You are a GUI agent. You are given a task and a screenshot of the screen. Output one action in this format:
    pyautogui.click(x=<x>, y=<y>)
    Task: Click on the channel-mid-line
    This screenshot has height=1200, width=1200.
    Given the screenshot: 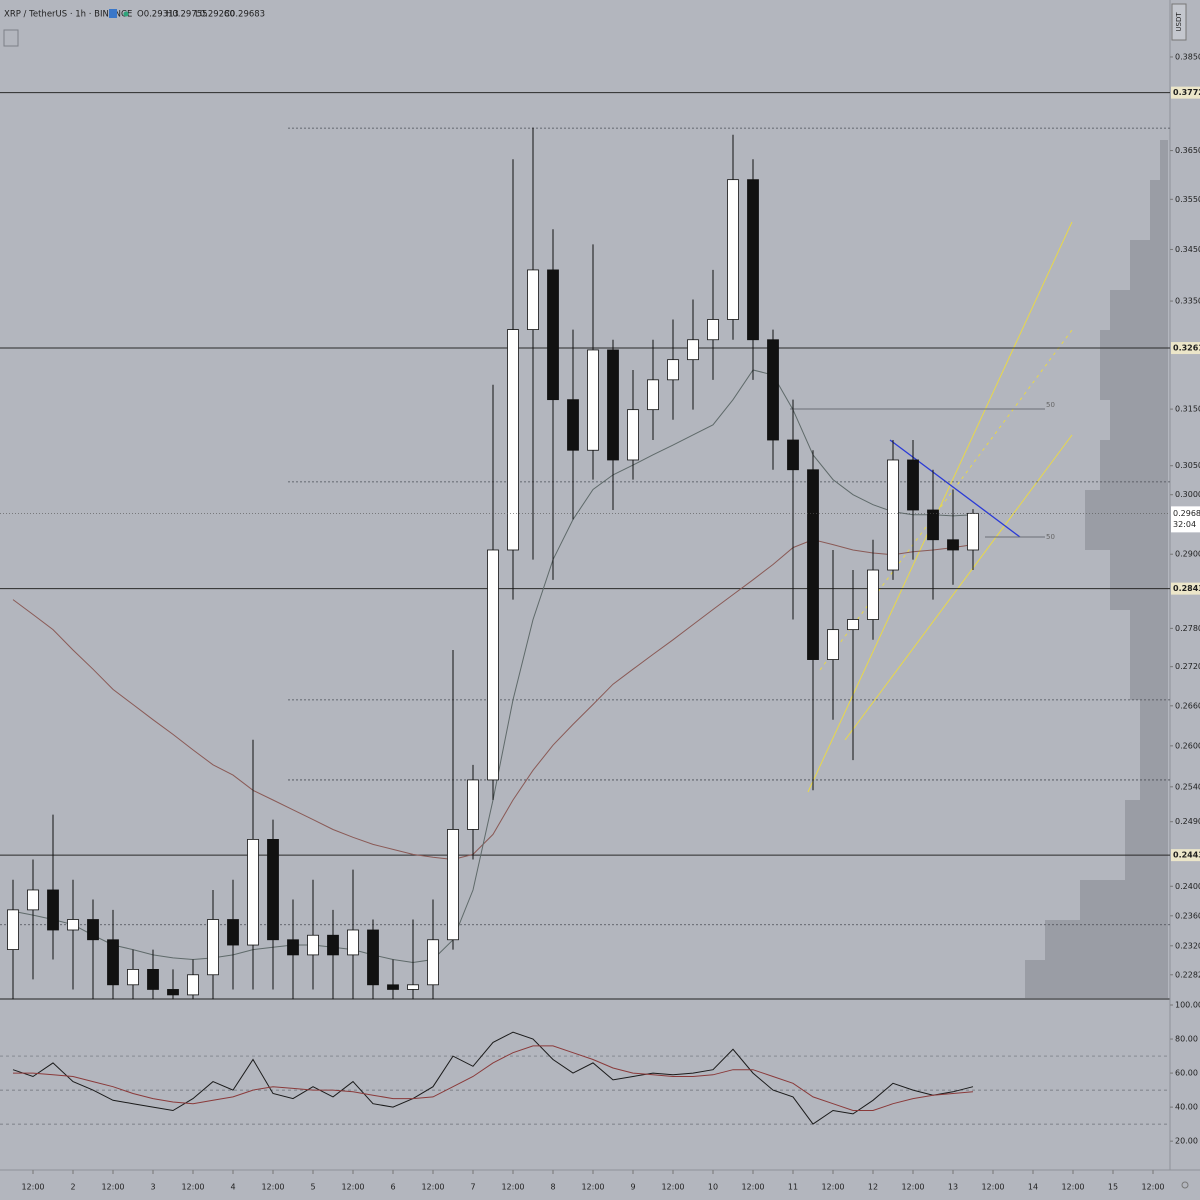 What is the action you would take?
    pyautogui.click(x=946, y=500)
    